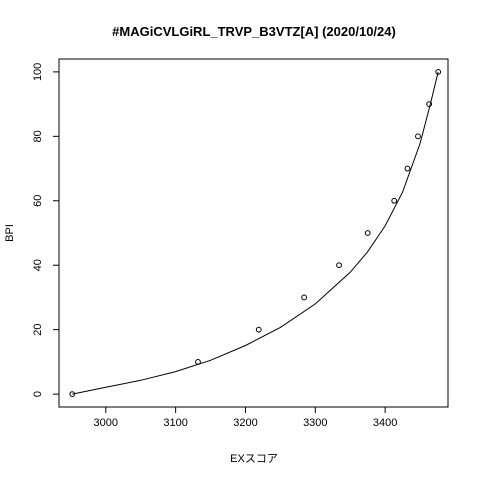  I want to click on y-tick-label: 60, so click(38, 201).